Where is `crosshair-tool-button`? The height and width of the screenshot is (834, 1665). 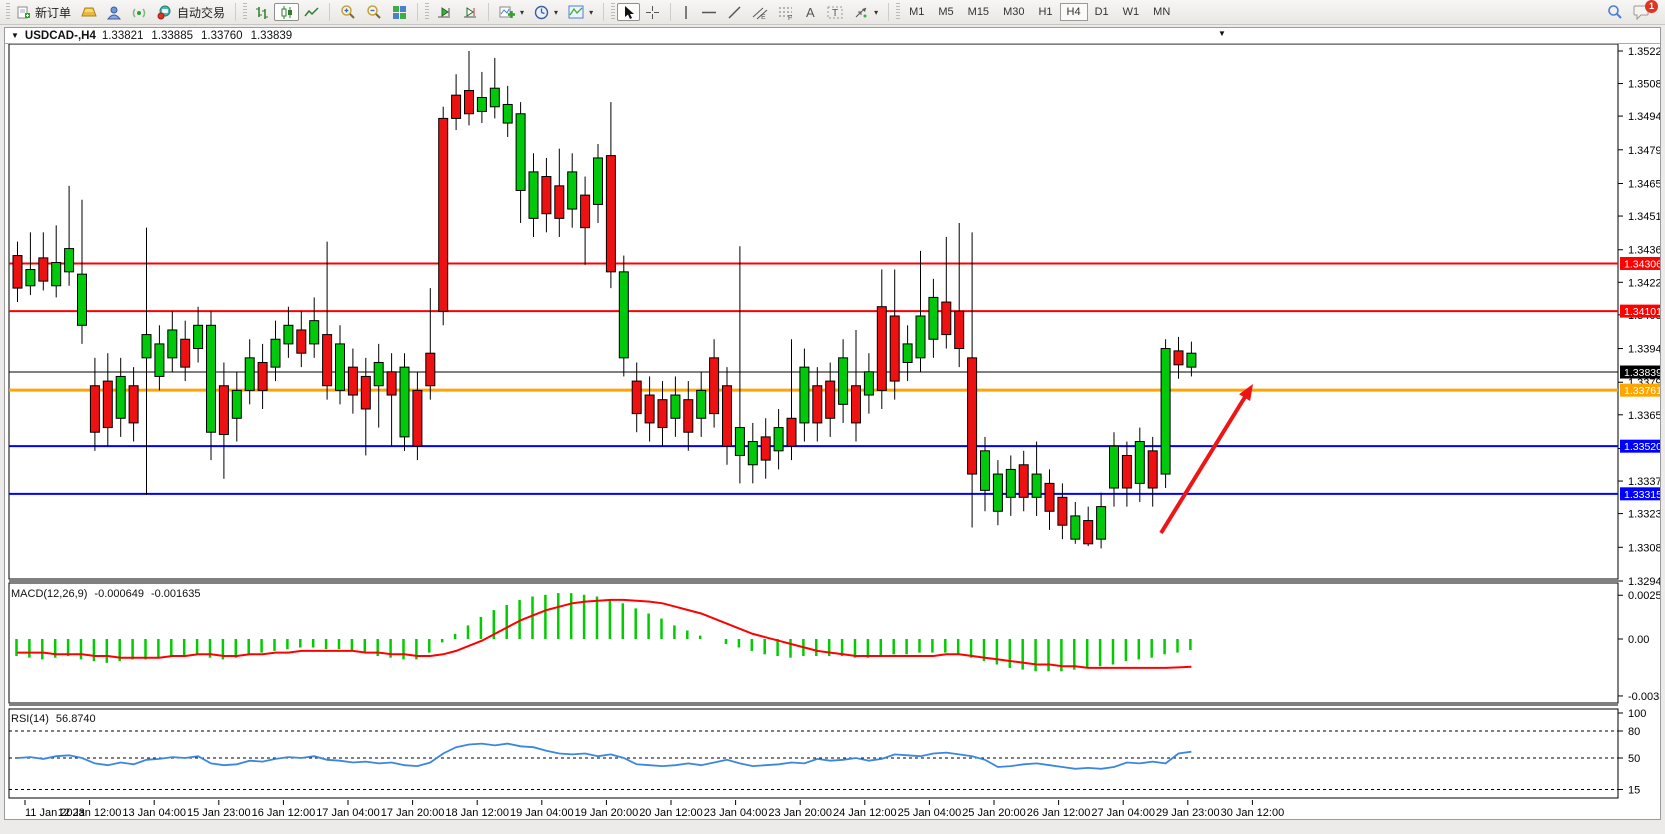
crosshair-tool-button is located at coordinates (652, 12).